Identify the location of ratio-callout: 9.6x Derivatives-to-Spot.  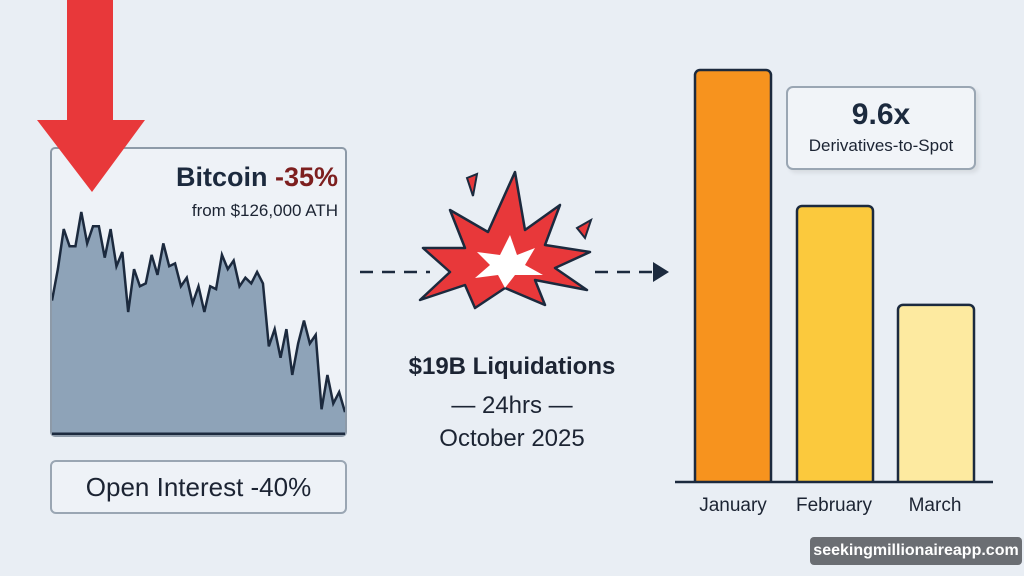
(881, 128).